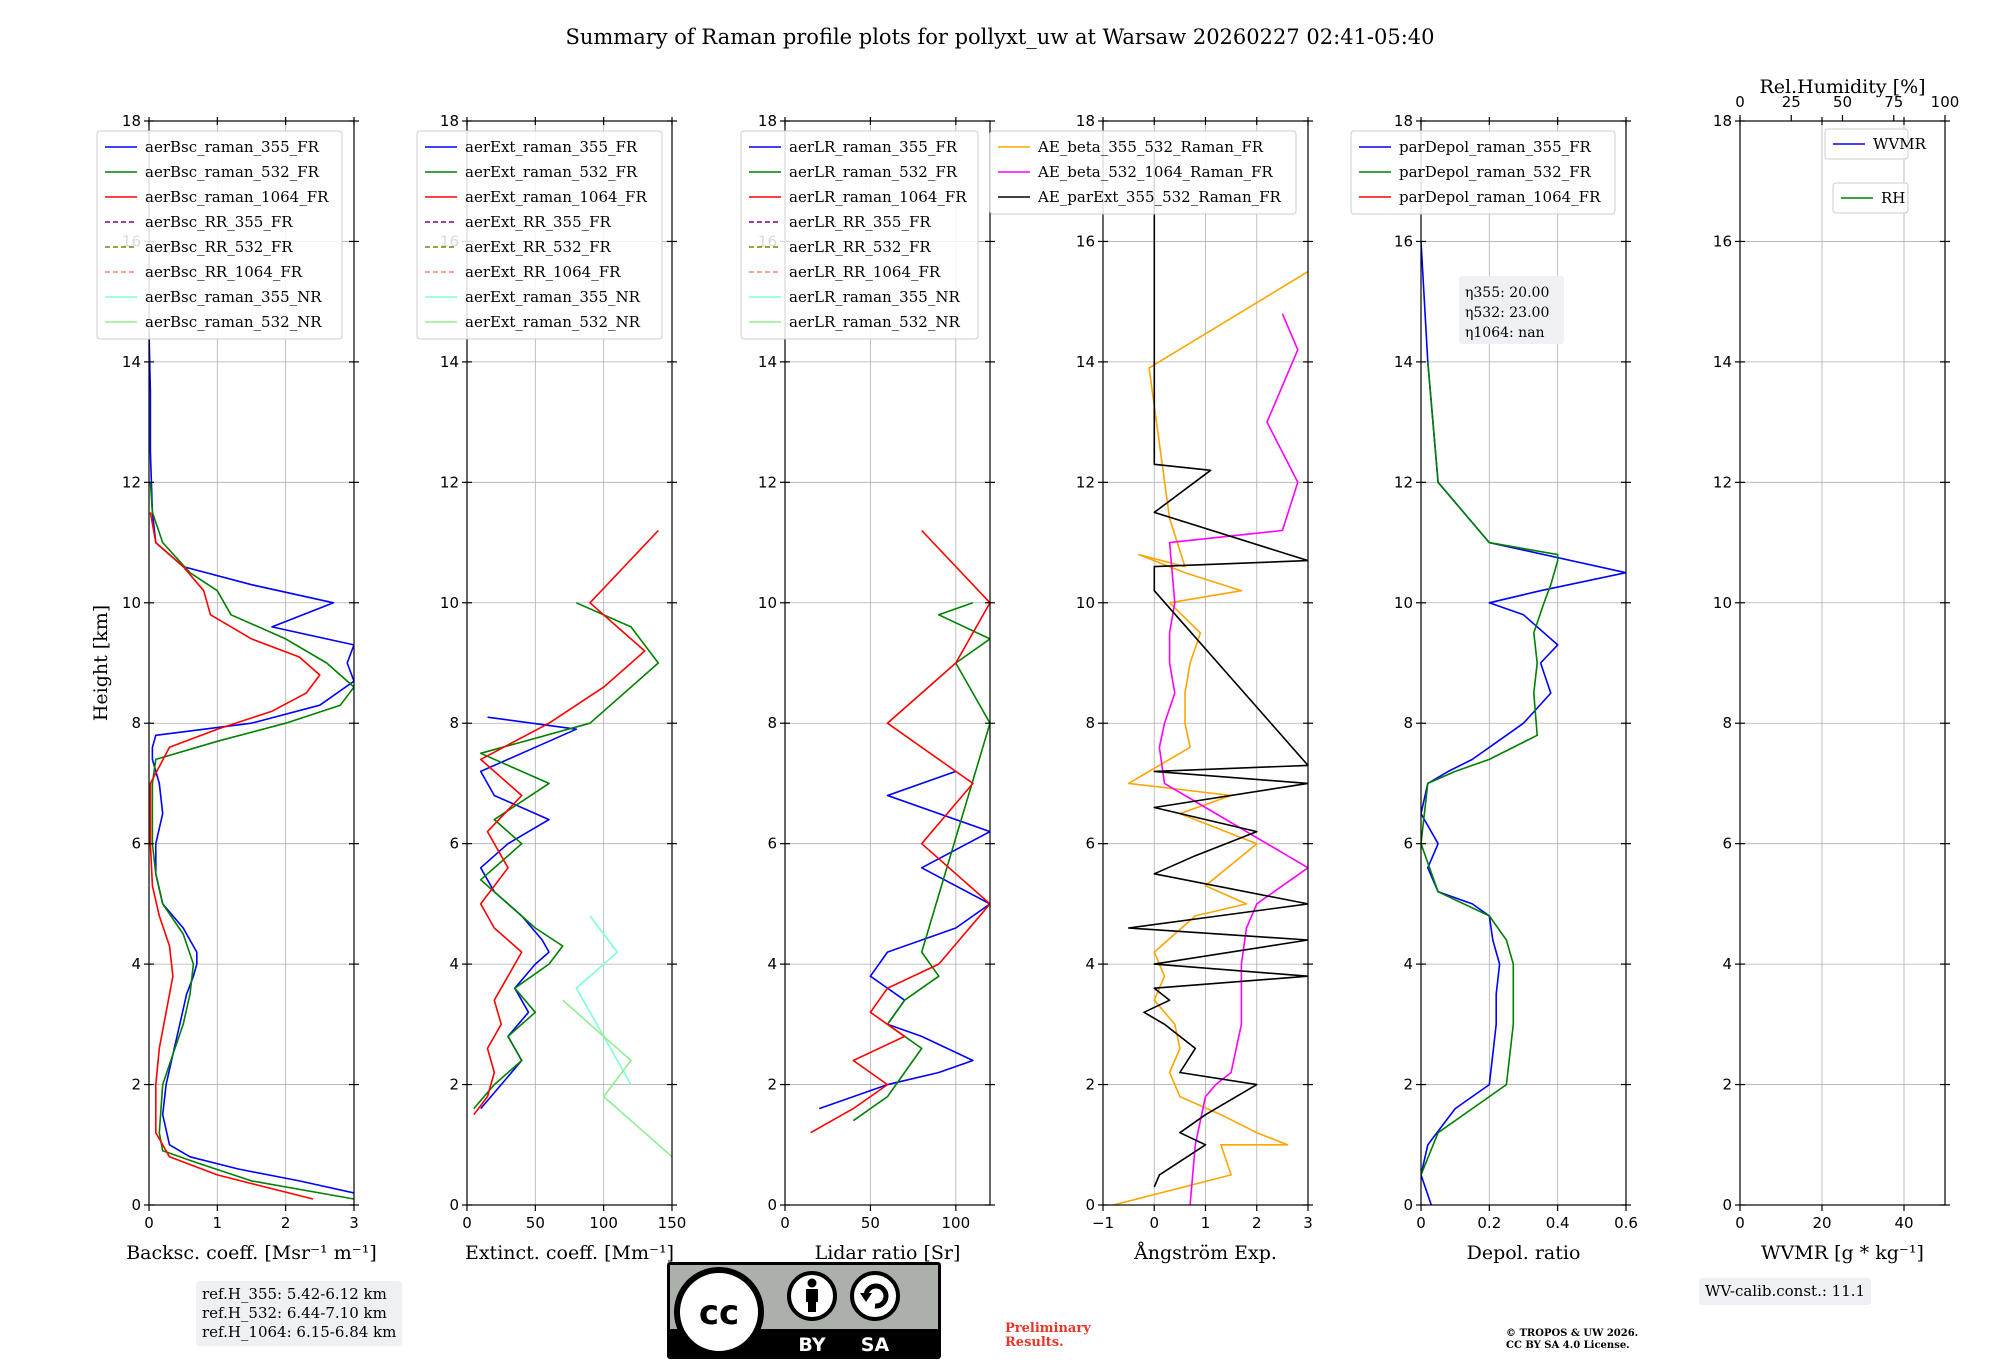 The image size is (2000, 1360). Describe the element at coordinates (1257, 1223) in the screenshot. I see `x-tick-label: 2` at that location.